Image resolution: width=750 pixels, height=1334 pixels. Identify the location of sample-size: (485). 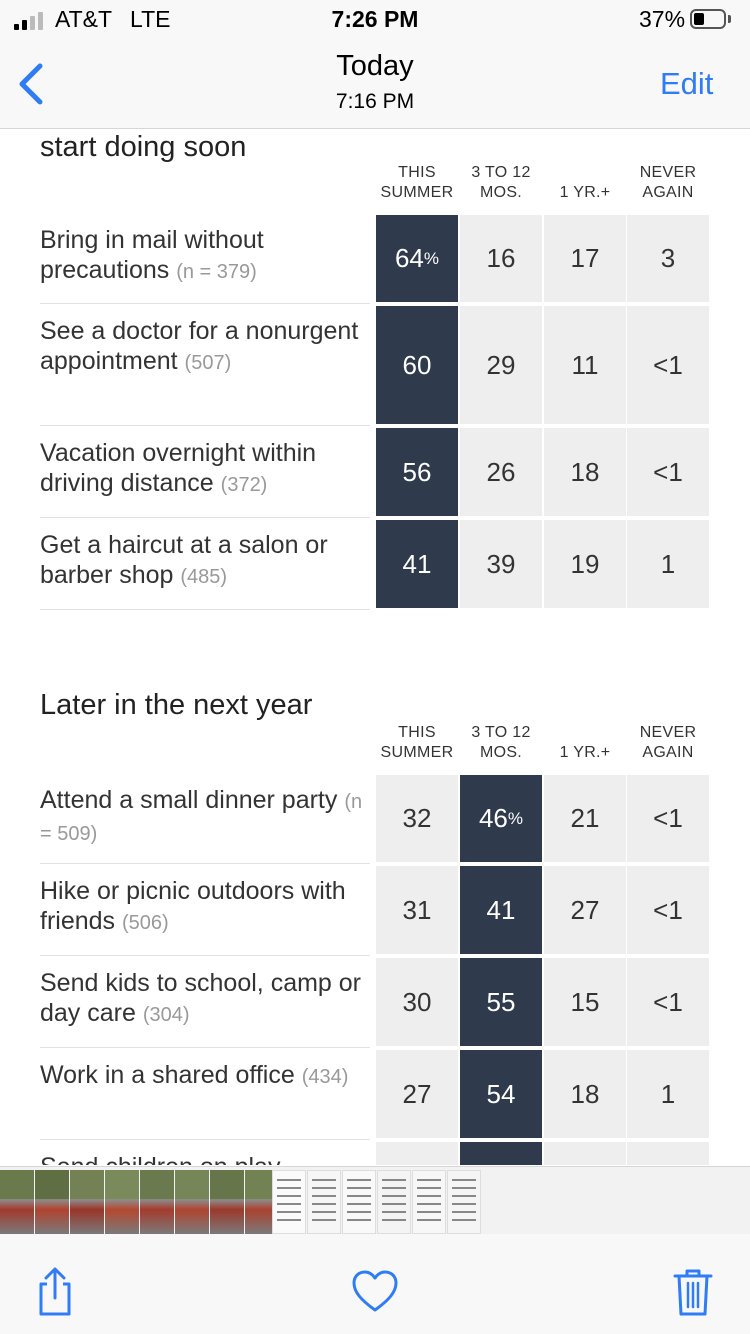
(204, 577).